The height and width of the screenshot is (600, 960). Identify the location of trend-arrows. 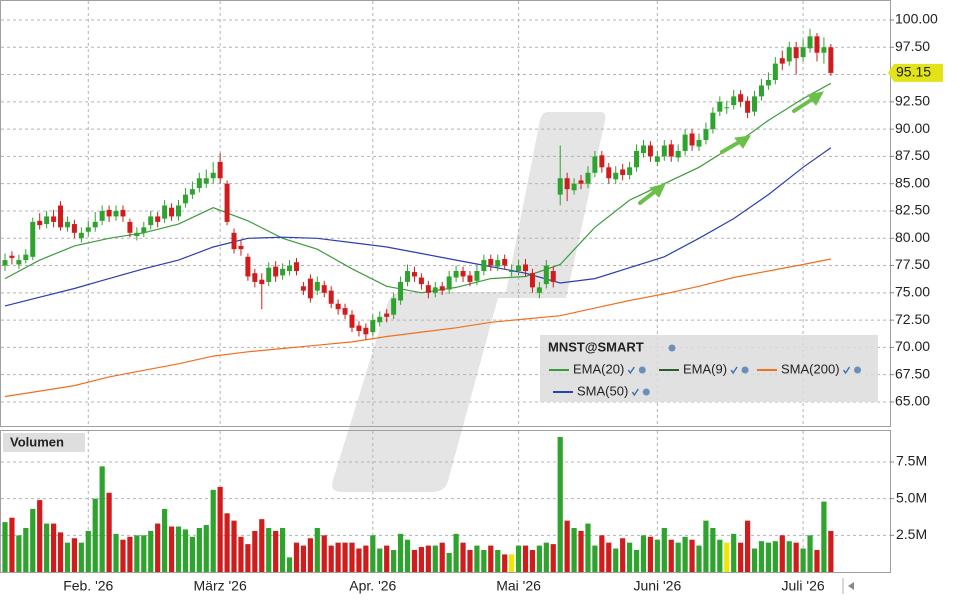
(731, 148).